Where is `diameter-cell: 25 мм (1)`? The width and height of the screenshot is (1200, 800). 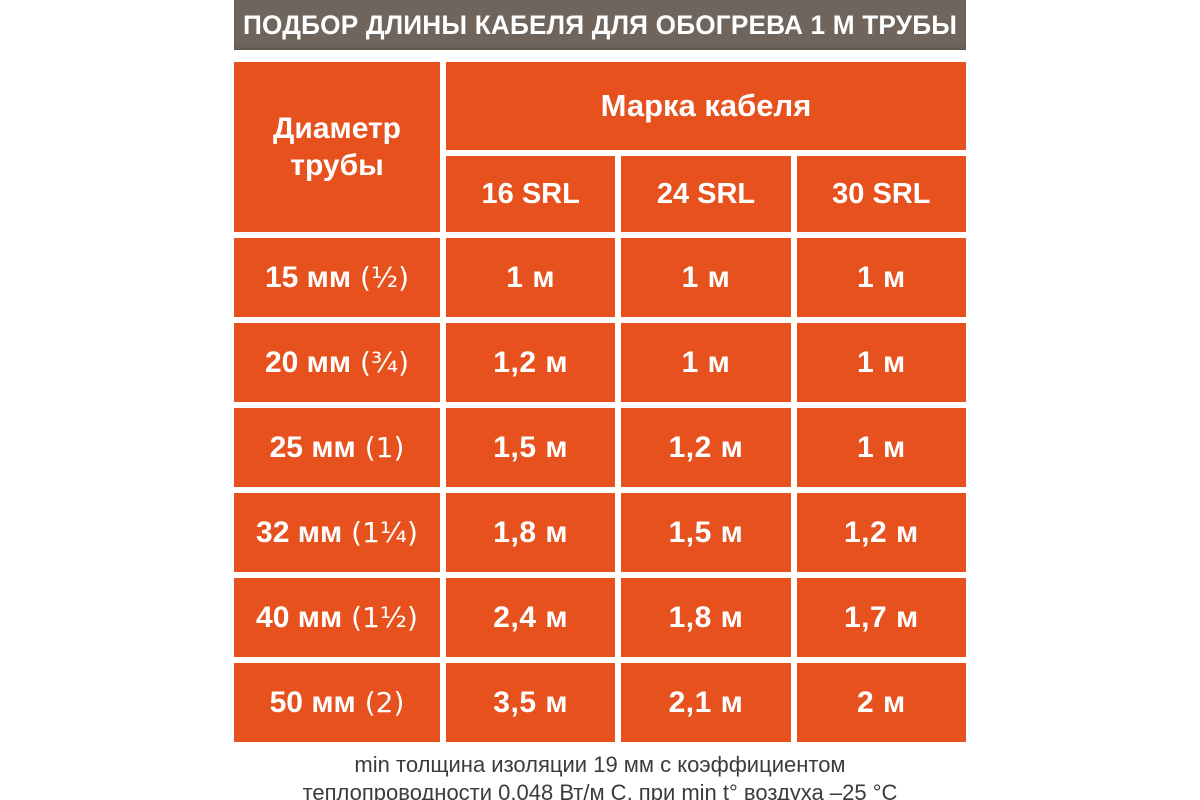 diameter-cell: 25 мм (1) is located at coordinates (337, 447).